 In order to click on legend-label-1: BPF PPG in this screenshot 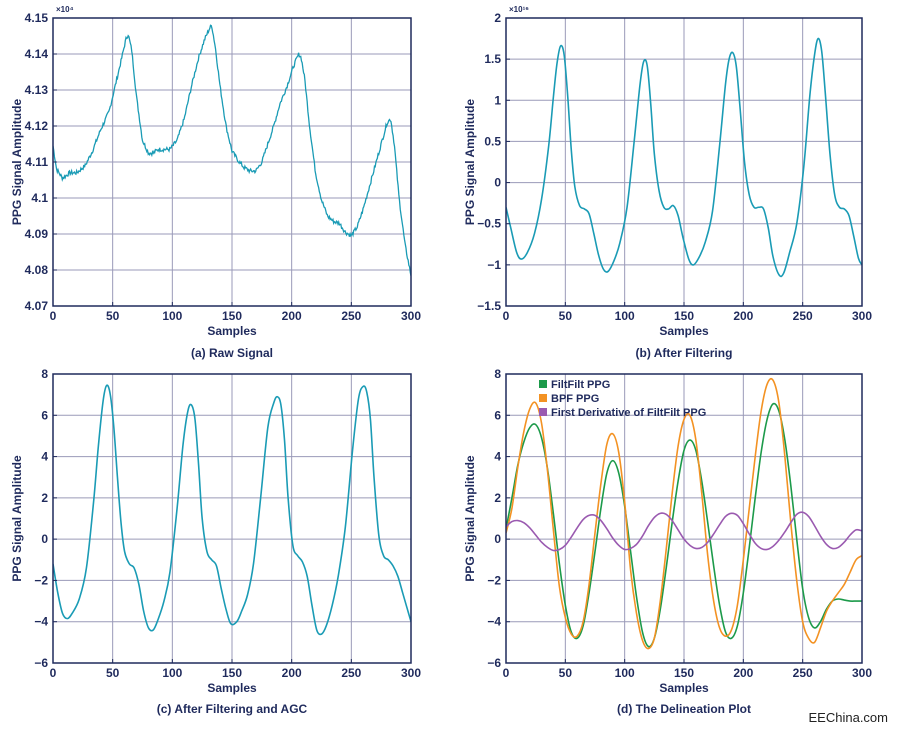, I will do `click(575, 399)`.